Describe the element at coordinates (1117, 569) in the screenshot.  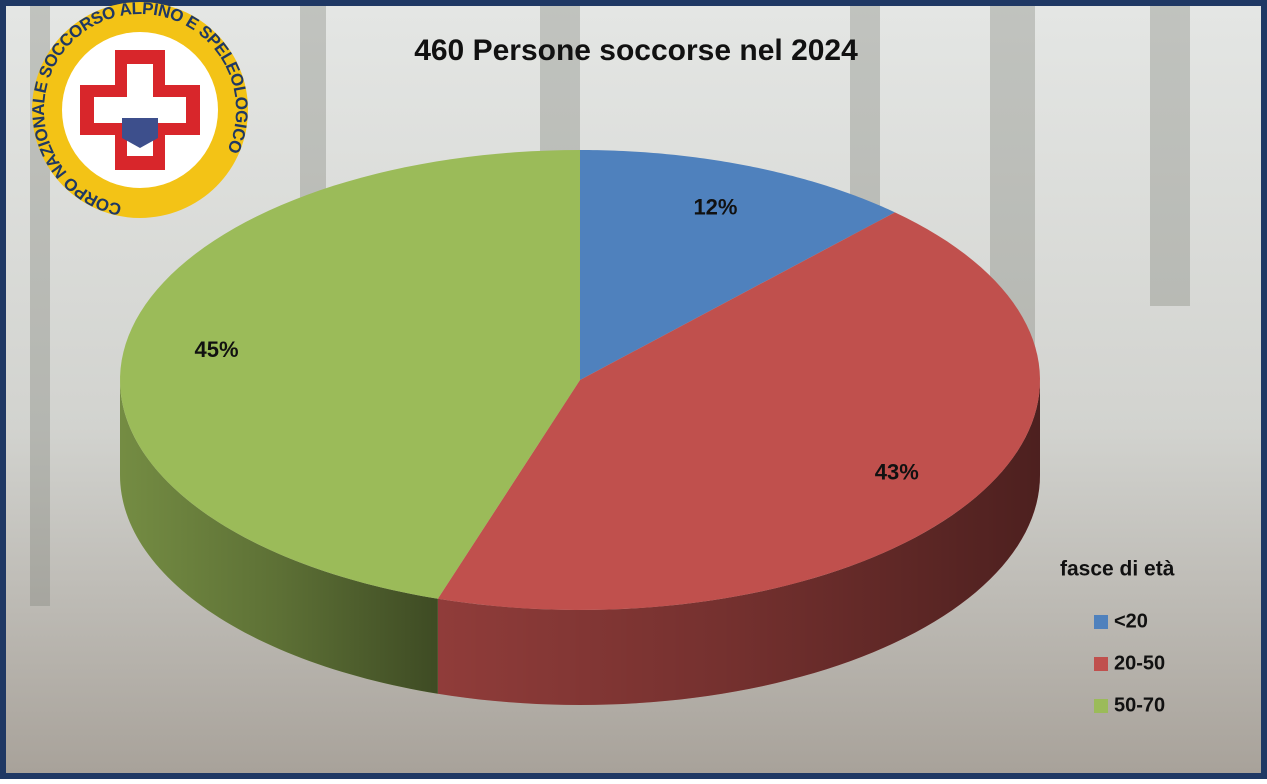
I see `legend-title: fasce di età` at that location.